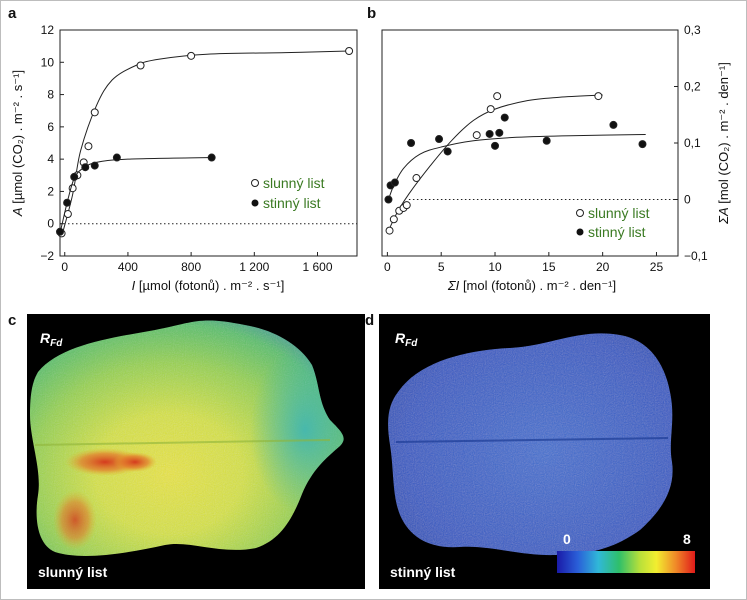 This screenshot has width=747, height=600. Describe the element at coordinates (495, 267) in the screenshot. I see `x-tick-label: 10` at that location.